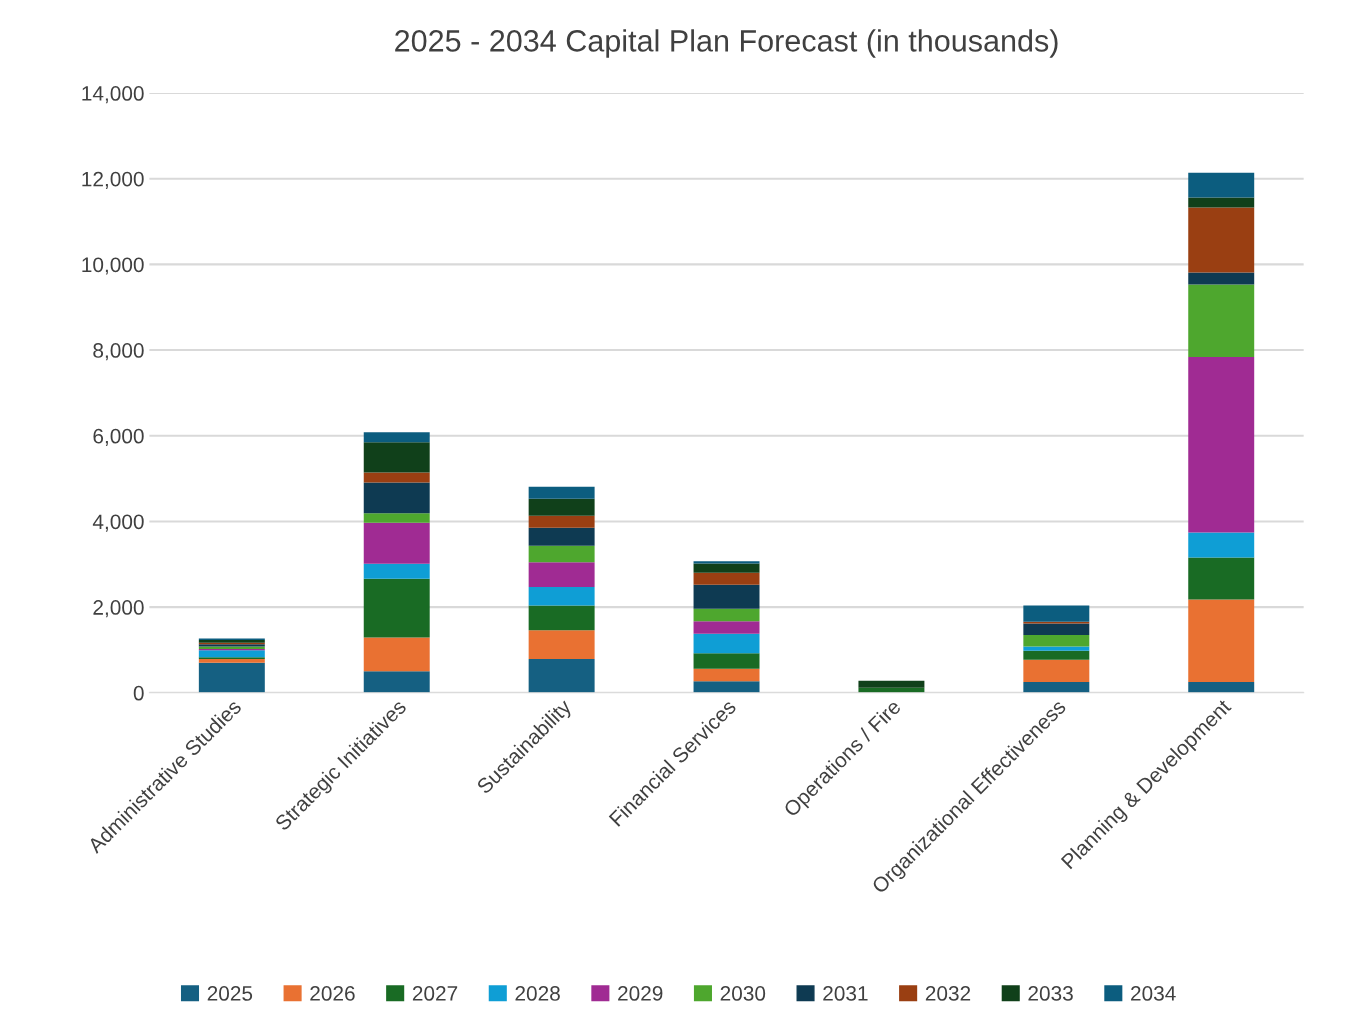  What do you see at coordinates (118, 609) in the screenshot?
I see `y-tick-label: 2,000` at bounding box center [118, 609].